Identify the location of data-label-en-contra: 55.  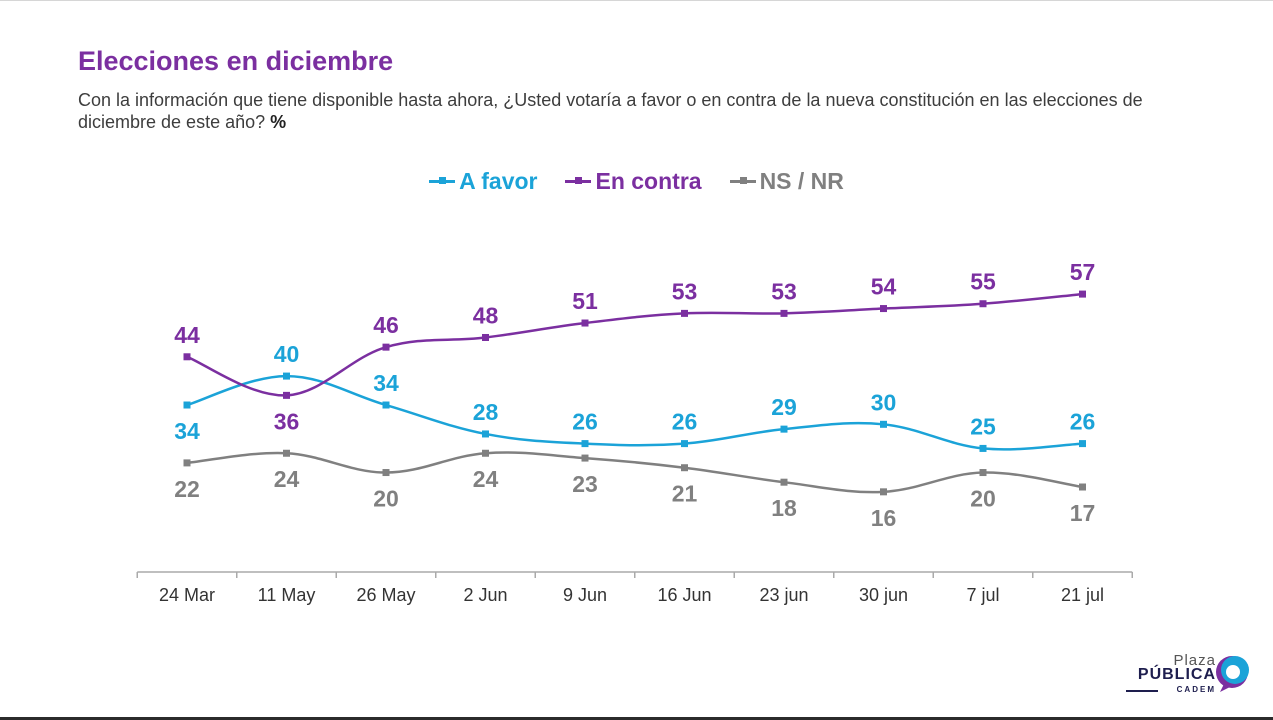
(983, 282).